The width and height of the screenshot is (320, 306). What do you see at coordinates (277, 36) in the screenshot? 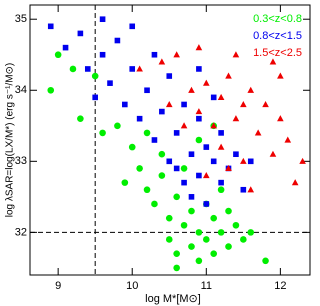
I see `legend-entry: 0.8<z<1.5` at bounding box center [277, 36].